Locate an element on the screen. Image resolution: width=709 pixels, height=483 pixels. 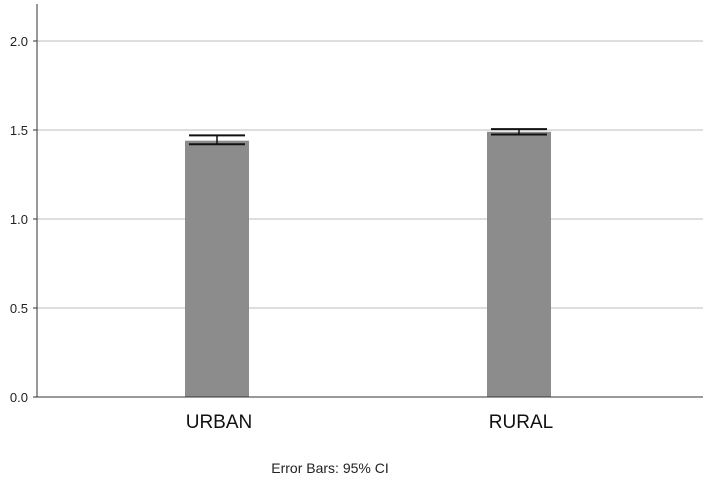
error-bar-urban is located at coordinates (217, 140).